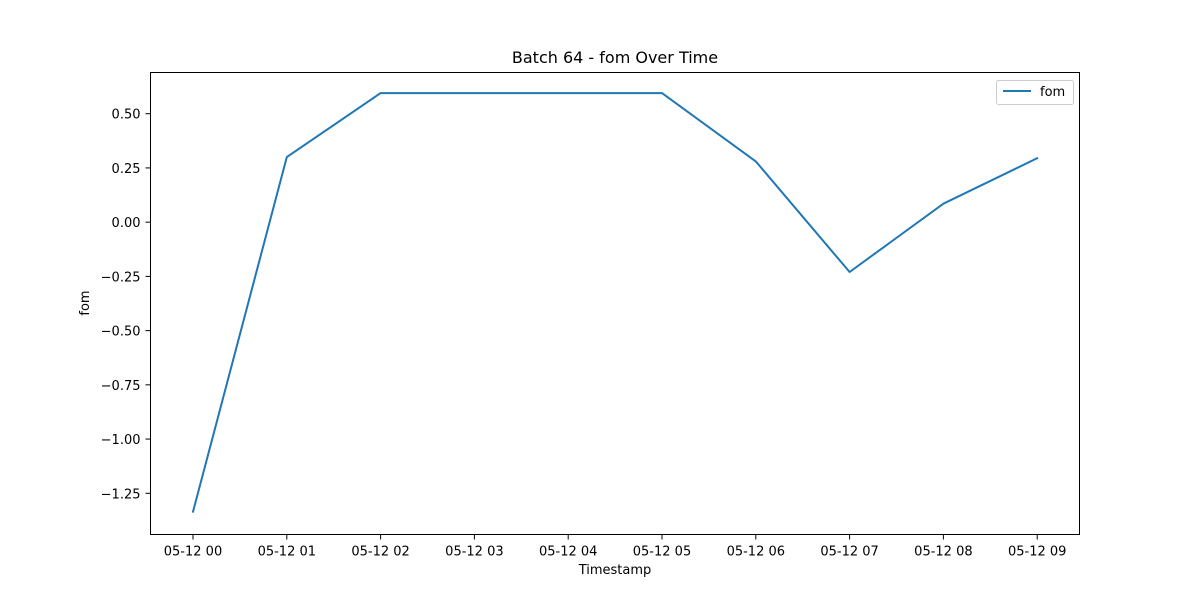  Describe the element at coordinates (287, 552) in the screenshot. I see `x-tick-label: 05-12 01` at that location.